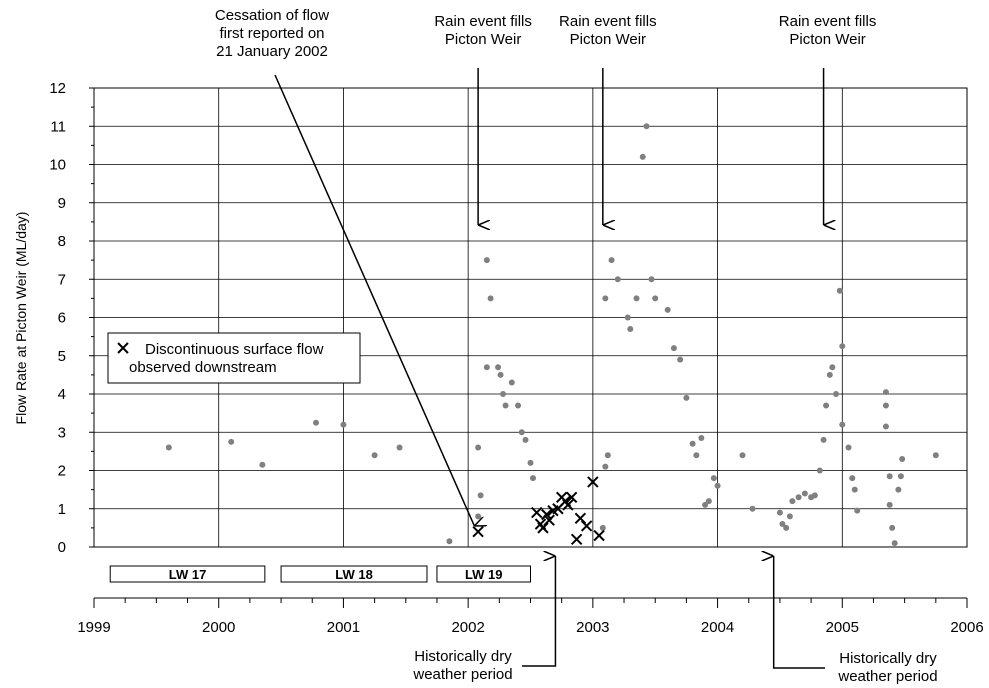  What do you see at coordinates (592, 627) in the screenshot?
I see `x-tick-label: 2003` at bounding box center [592, 627].